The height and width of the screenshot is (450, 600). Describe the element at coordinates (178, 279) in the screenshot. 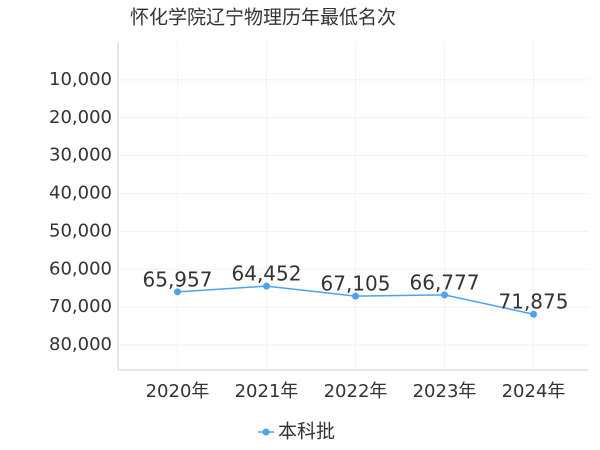

I see `data-label: 65,957` at that location.